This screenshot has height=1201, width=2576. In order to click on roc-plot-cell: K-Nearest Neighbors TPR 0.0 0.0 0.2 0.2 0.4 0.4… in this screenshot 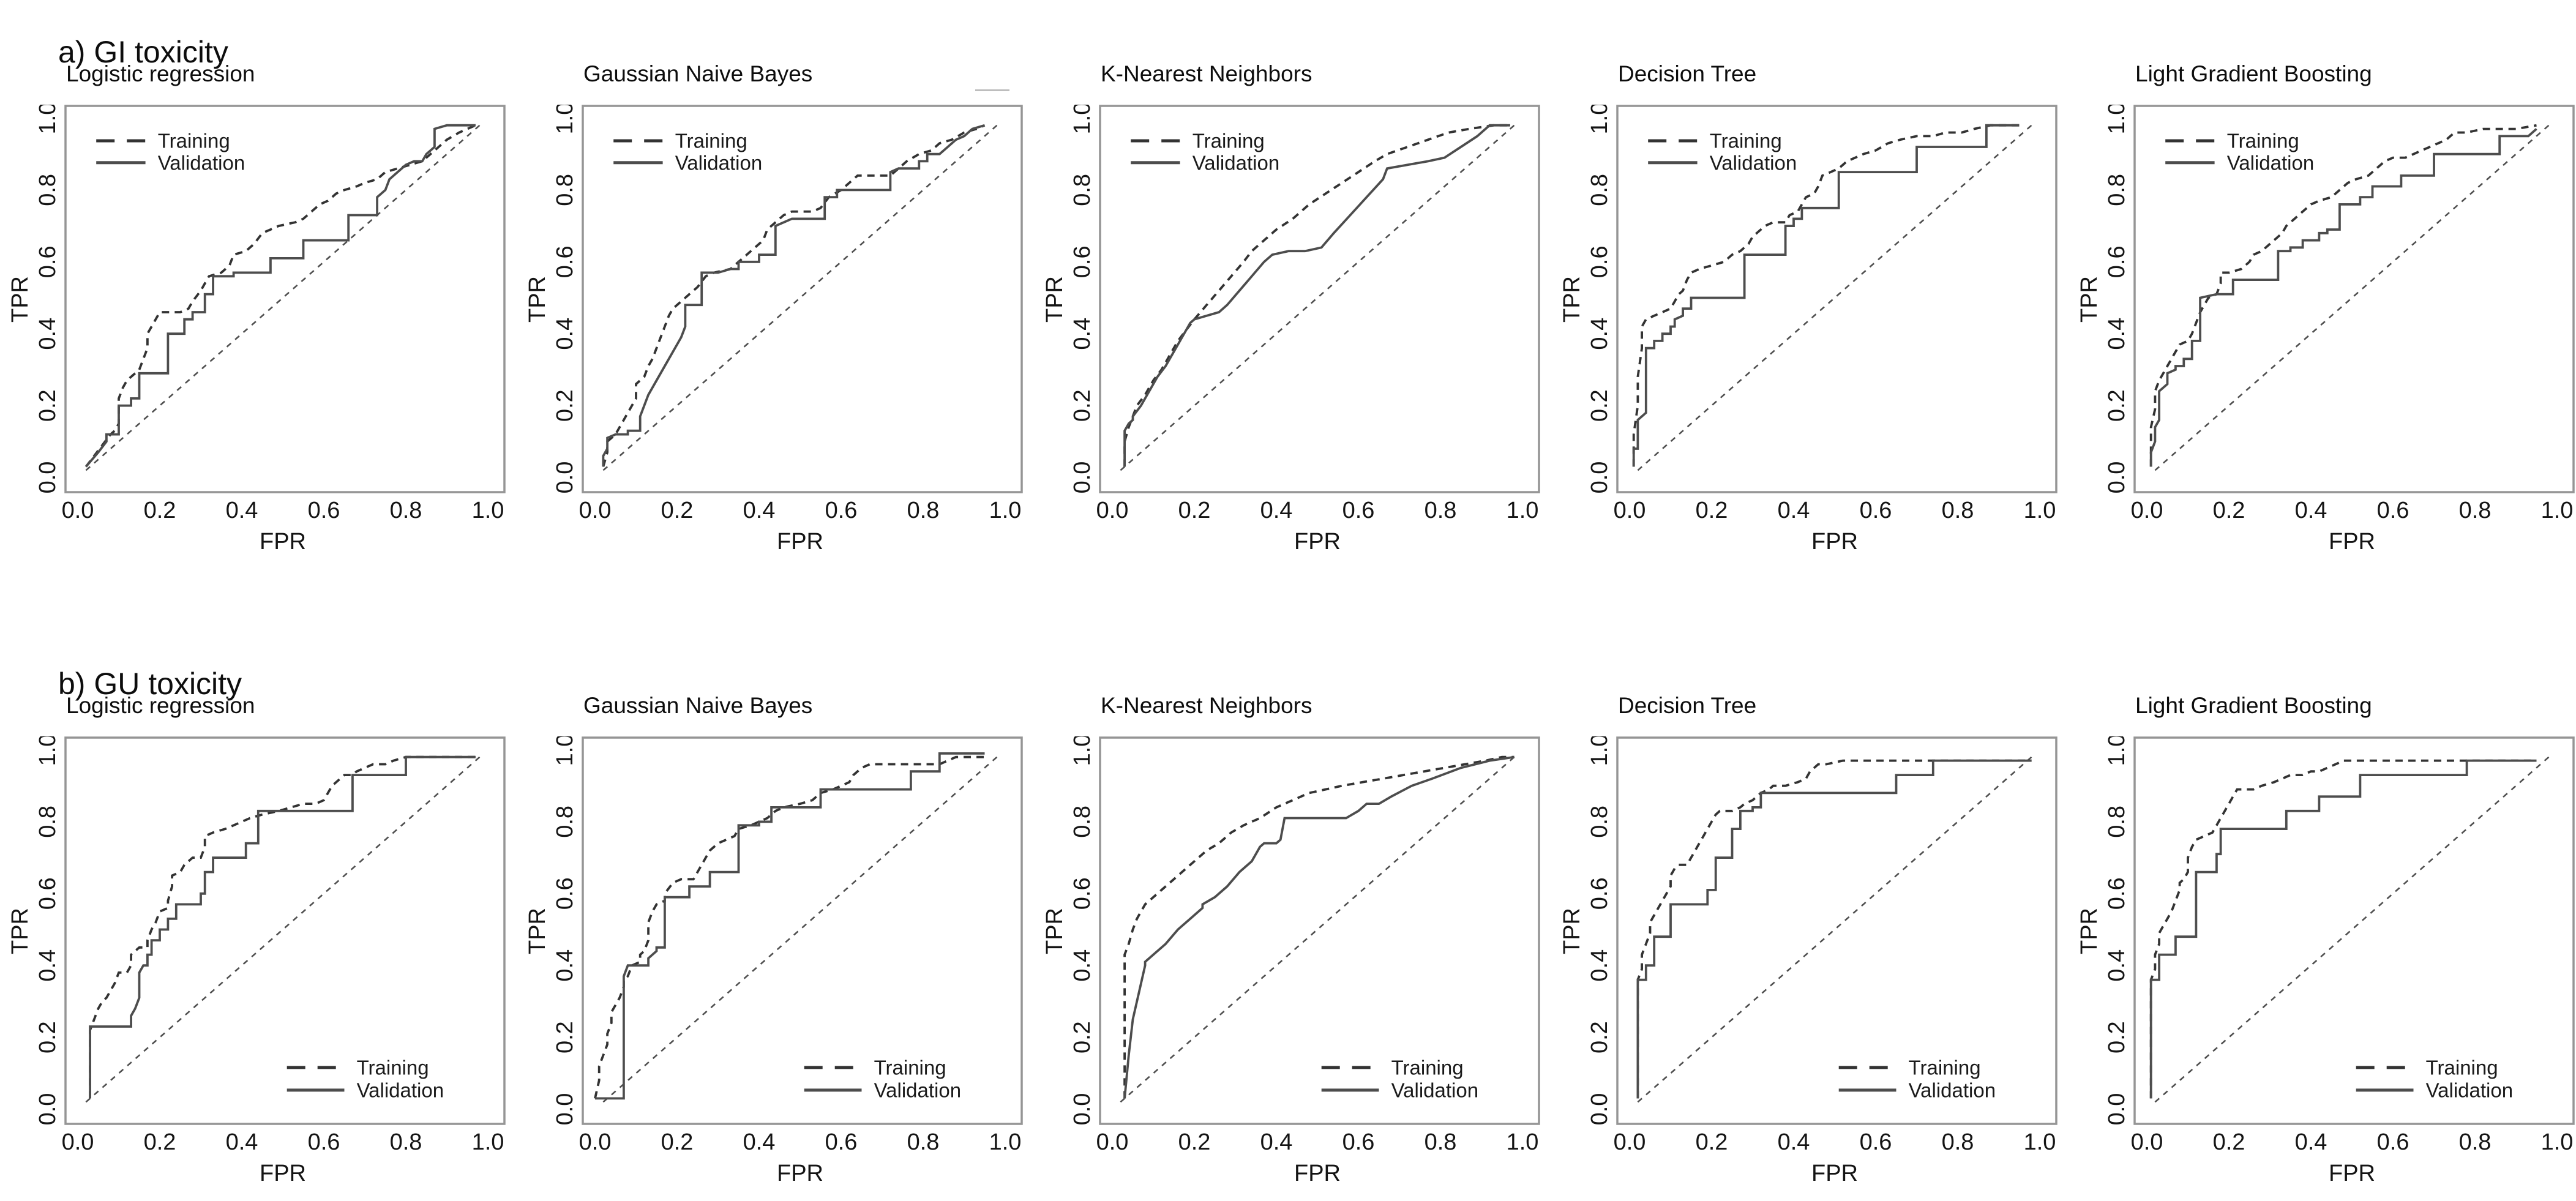, I will do `click(1316, 315)`.